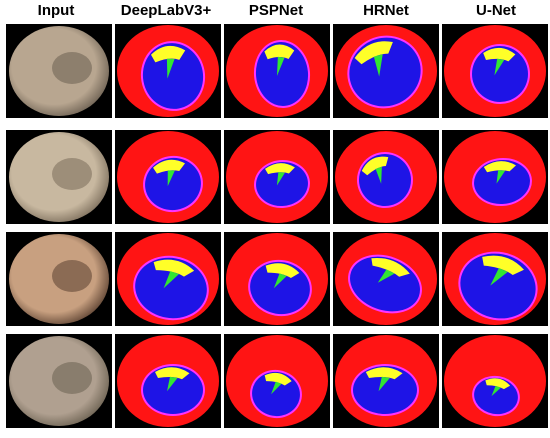 Image resolution: width=550 pixels, height=438 pixels. What do you see at coordinates (386, 10) in the screenshot?
I see `header-hrnet: HRNet` at bounding box center [386, 10].